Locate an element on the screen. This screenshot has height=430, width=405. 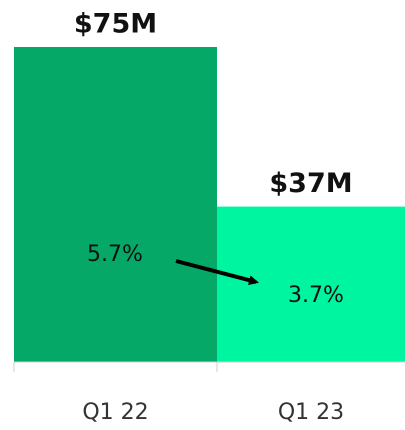
arrow is located at coordinates (217, 272).